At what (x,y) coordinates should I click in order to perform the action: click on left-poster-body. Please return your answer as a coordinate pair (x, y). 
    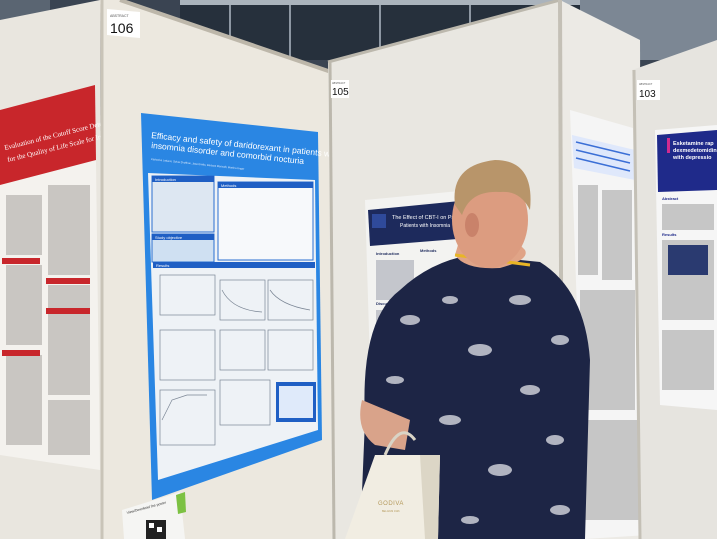
    Looking at the image, I should click on (46, 320).